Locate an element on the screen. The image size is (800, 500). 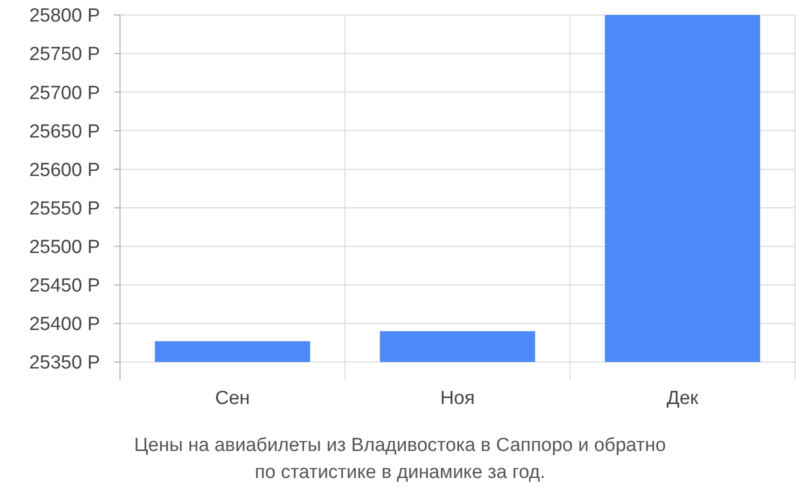
y-tick-label: 25500 Р is located at coordinates (64, 247).